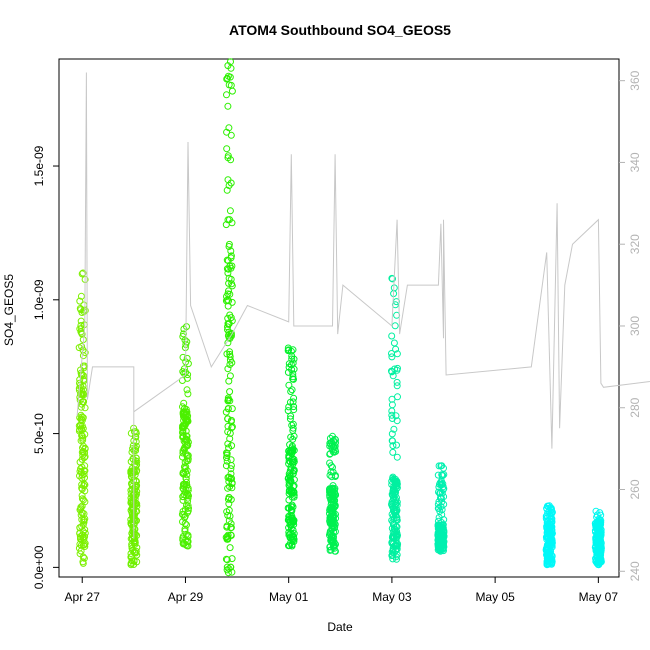 Image resolution: width=650 pixels, height=650 pixels. I want to click on x-tick-label: May 07, so click(599, 597).